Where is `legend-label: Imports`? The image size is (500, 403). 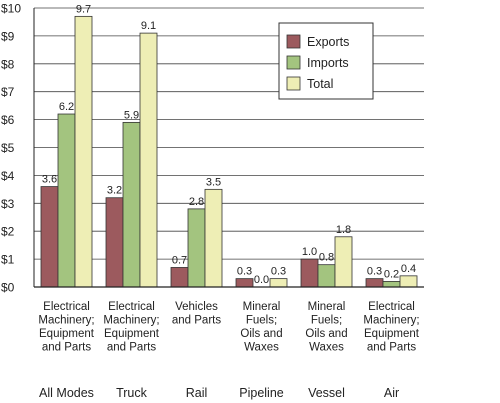 legend-label: Imports is located at coordinates (328, 63).